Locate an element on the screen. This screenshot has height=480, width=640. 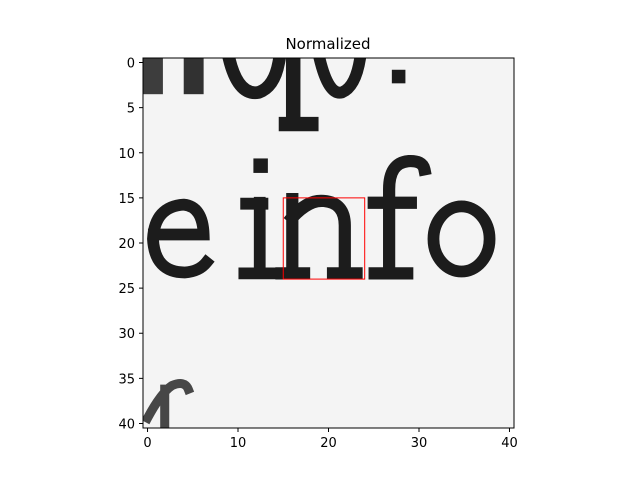
y-tick-label-20: 20 is located at coordinates (126, 244).